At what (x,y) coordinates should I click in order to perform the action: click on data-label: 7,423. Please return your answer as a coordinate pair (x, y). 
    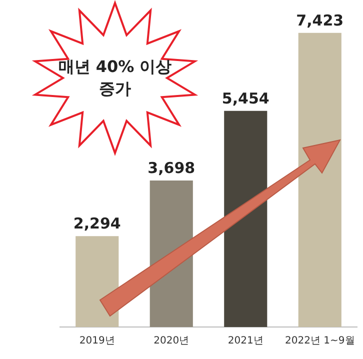
    Looking at the image, I should click on (320, 20).